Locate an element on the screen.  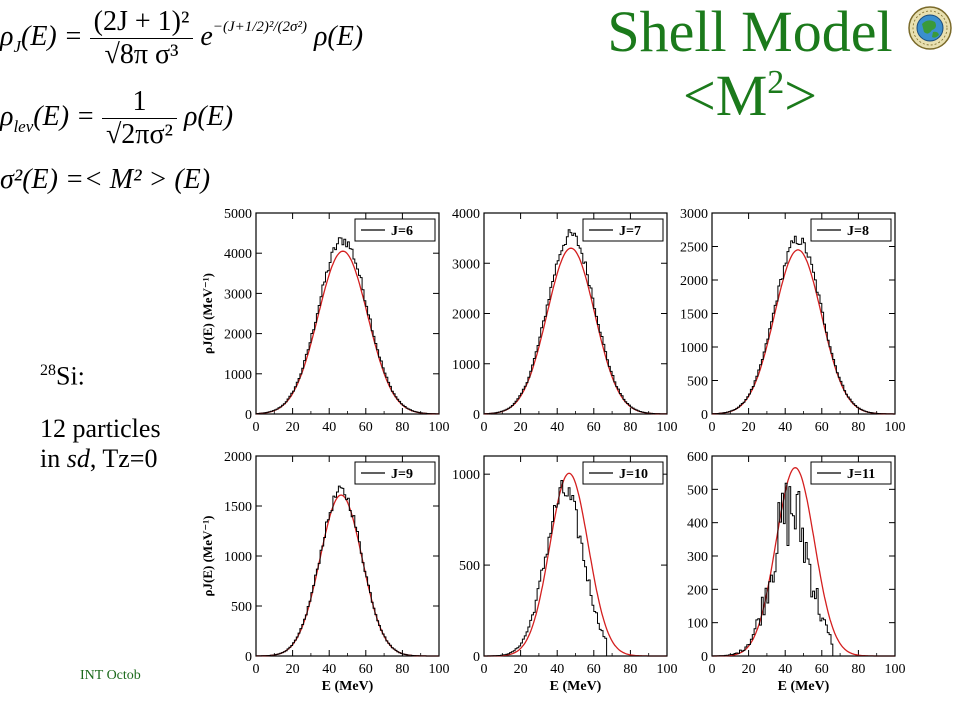
title-line2: <M2> is located at coordinates (750, 95).